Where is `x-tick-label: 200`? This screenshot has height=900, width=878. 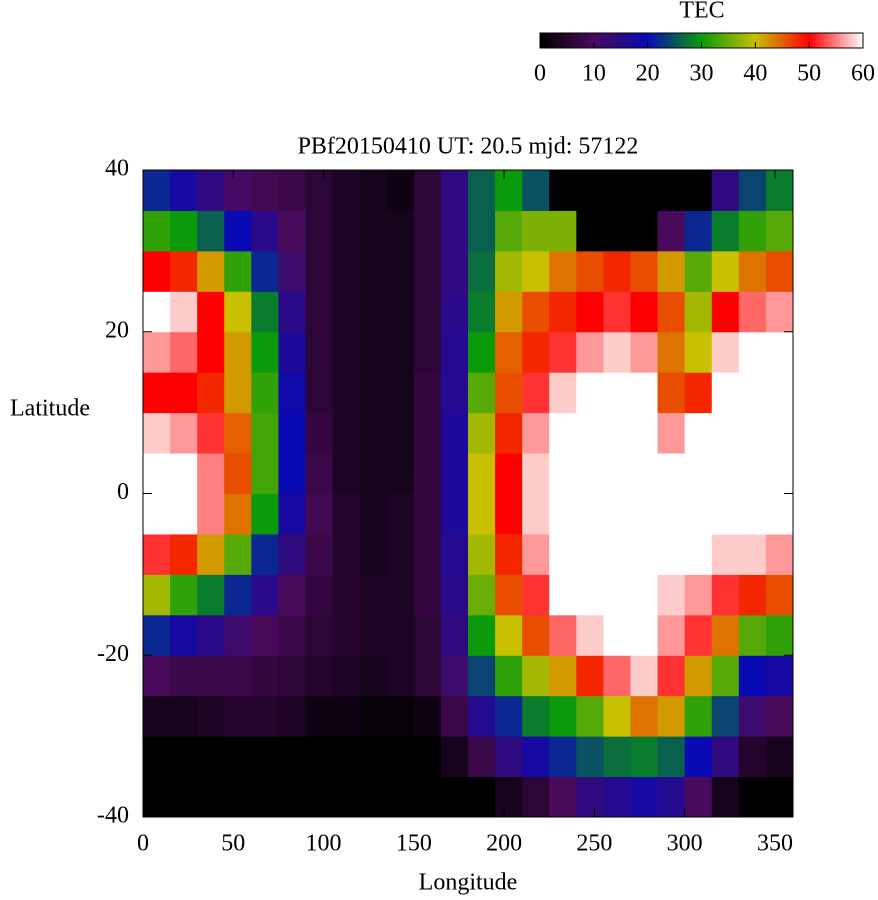
x-tick-label: 200 is located at coordinates (504, 844).